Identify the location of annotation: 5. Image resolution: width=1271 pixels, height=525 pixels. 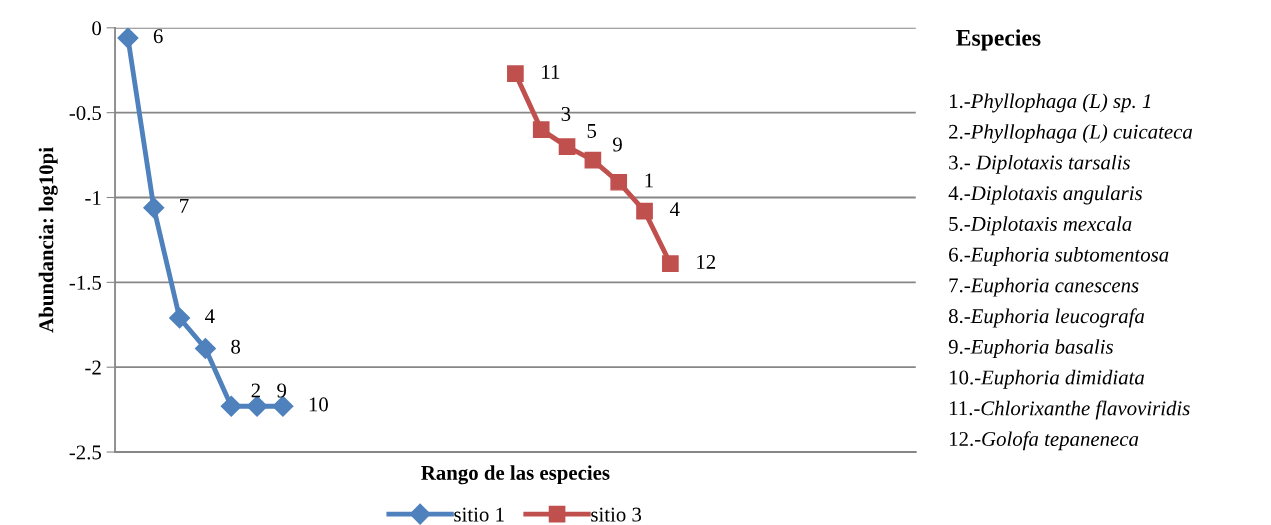
(592, 131).